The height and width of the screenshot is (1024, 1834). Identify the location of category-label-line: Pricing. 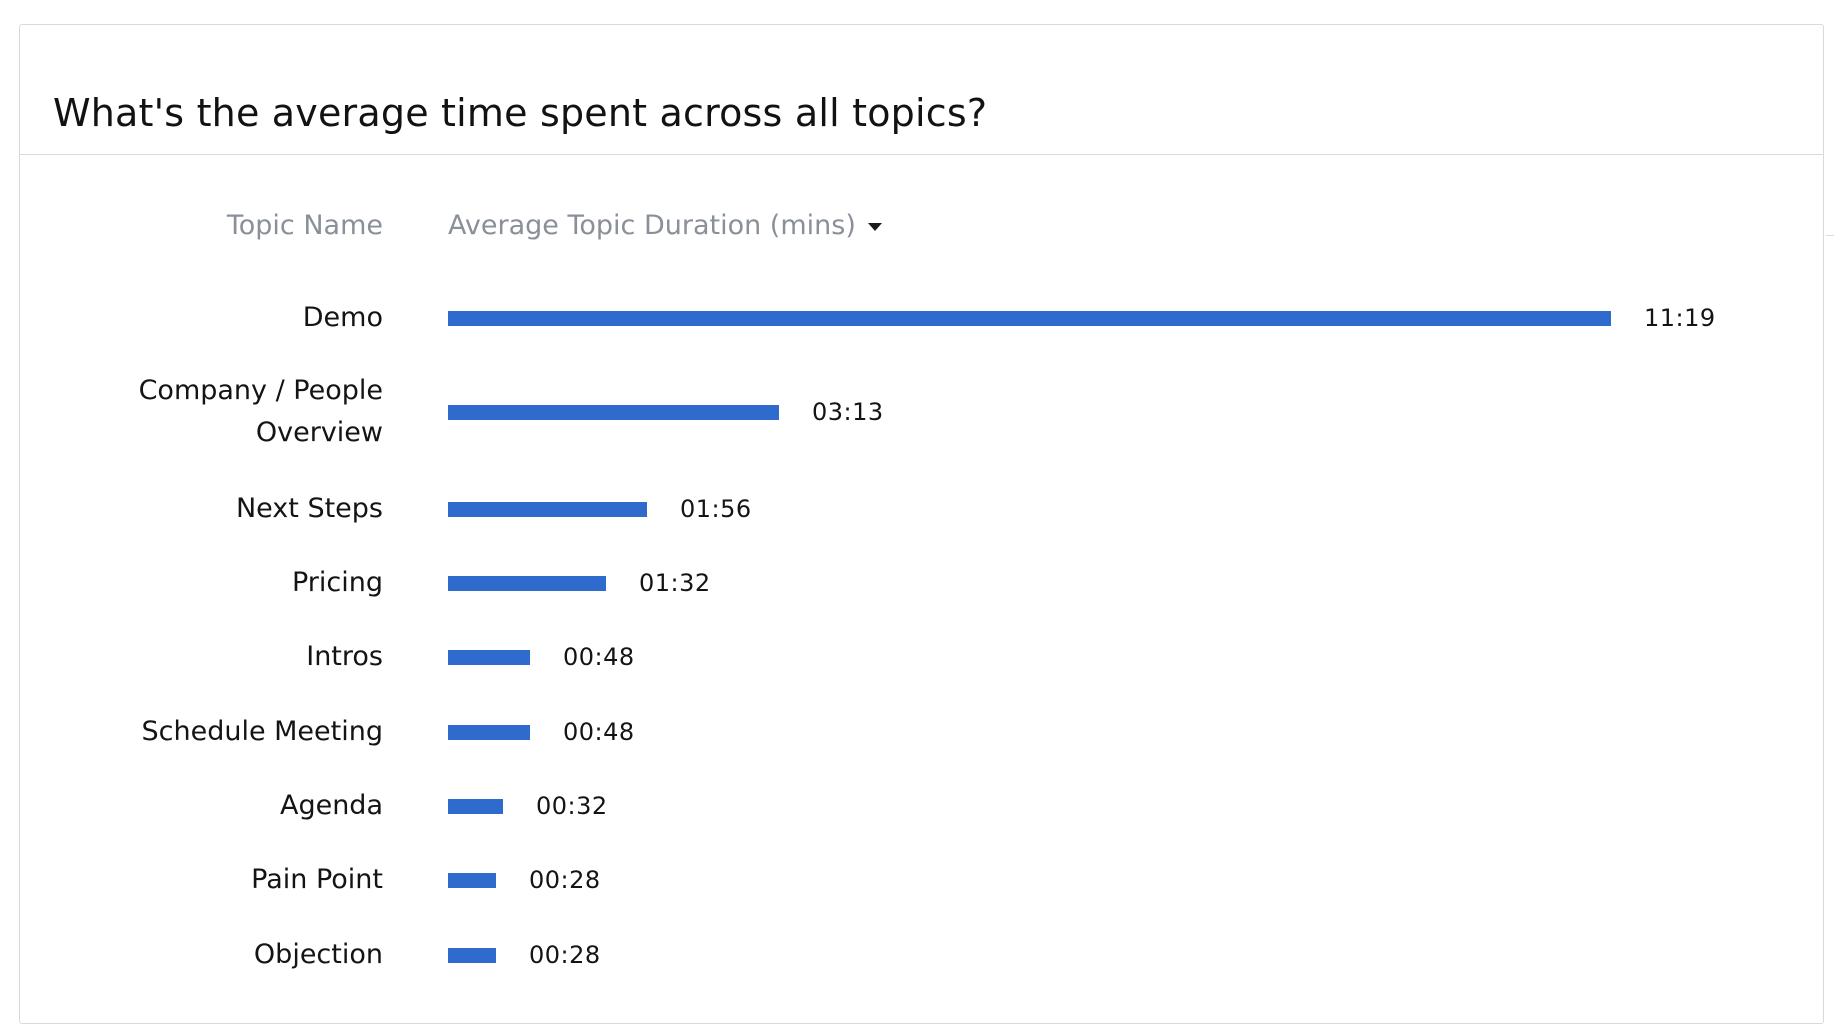
(337, 582).